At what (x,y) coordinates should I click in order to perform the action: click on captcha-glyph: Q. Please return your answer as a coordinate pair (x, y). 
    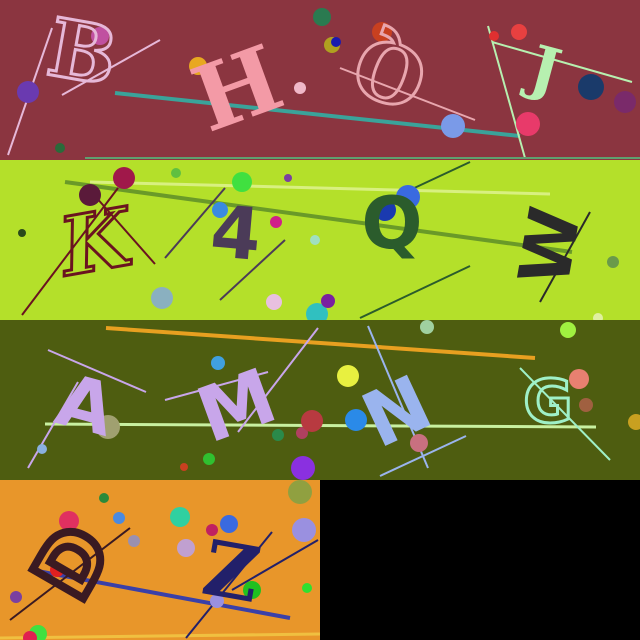
    Looking at the image, I should click on (391, 223).